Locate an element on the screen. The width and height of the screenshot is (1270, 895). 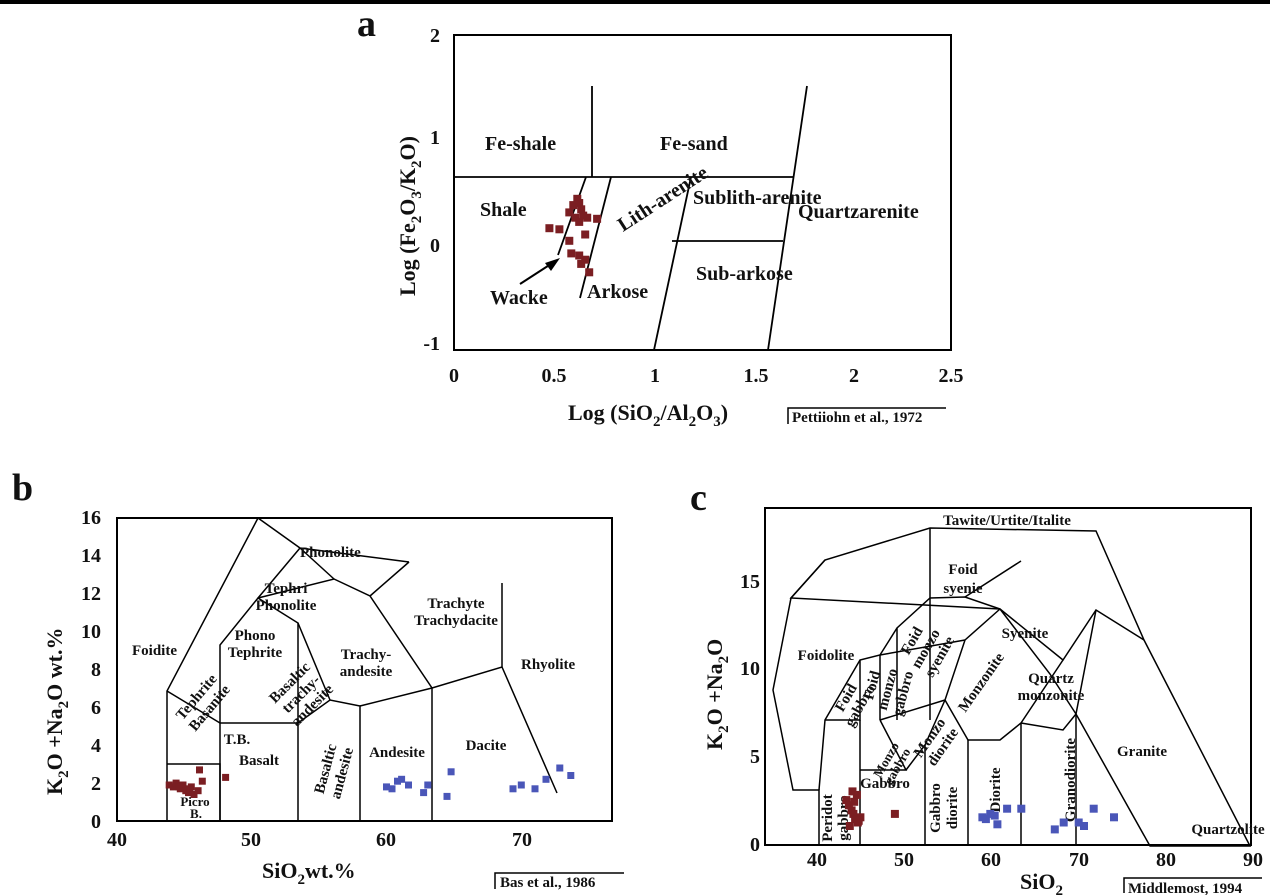
c-source-bracket is located at coordinates (1192, 885).